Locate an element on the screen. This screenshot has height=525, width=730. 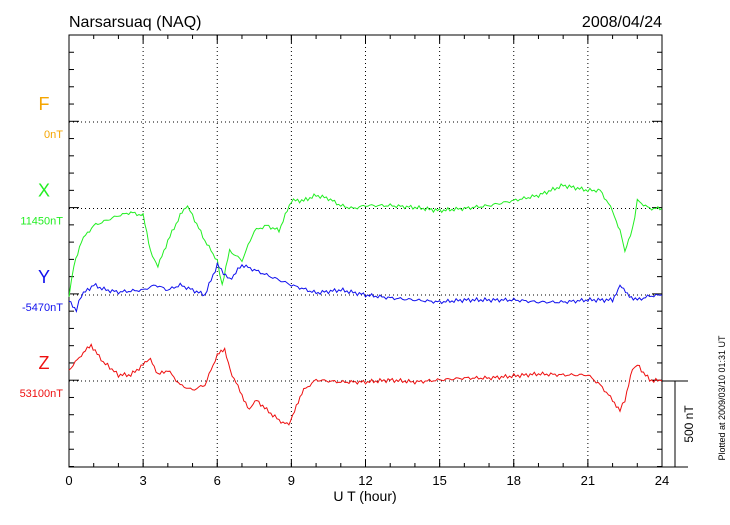
x-tick-label: 6 is located at coordinates (217, 480).